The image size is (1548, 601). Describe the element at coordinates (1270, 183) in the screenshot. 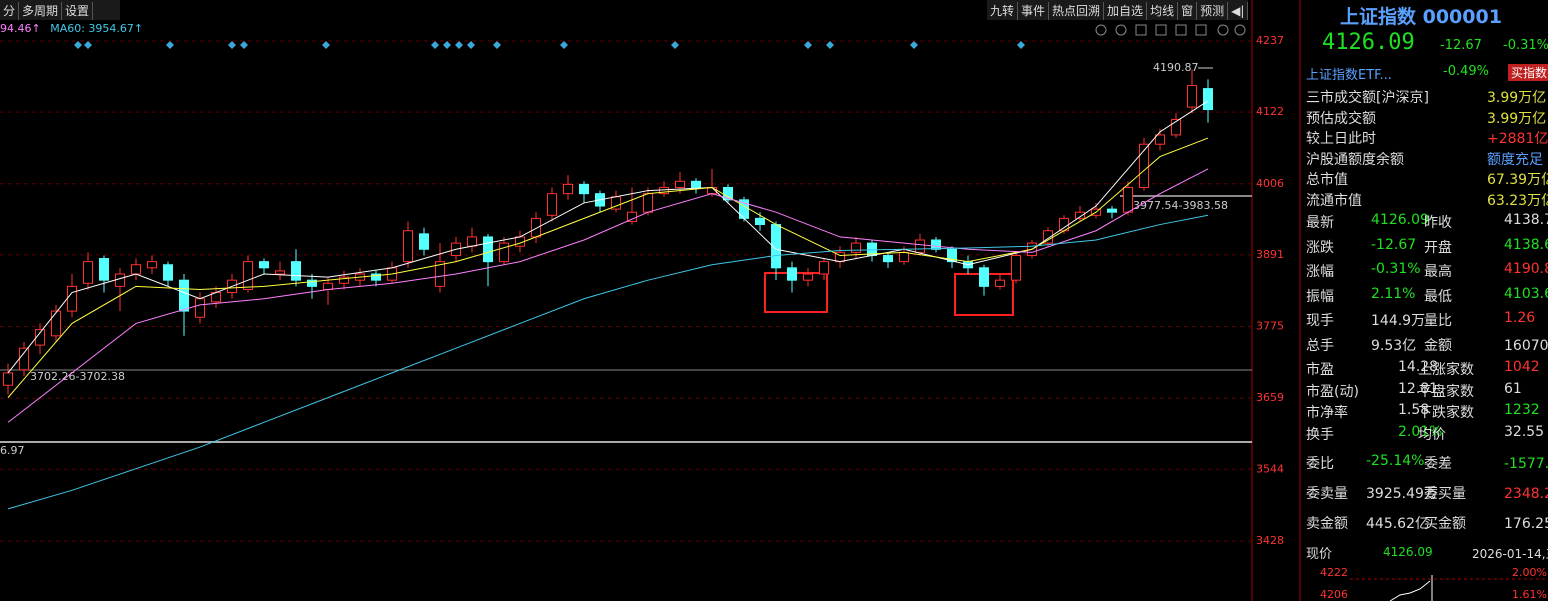

I see `y-tick-label: 4006` at that location.